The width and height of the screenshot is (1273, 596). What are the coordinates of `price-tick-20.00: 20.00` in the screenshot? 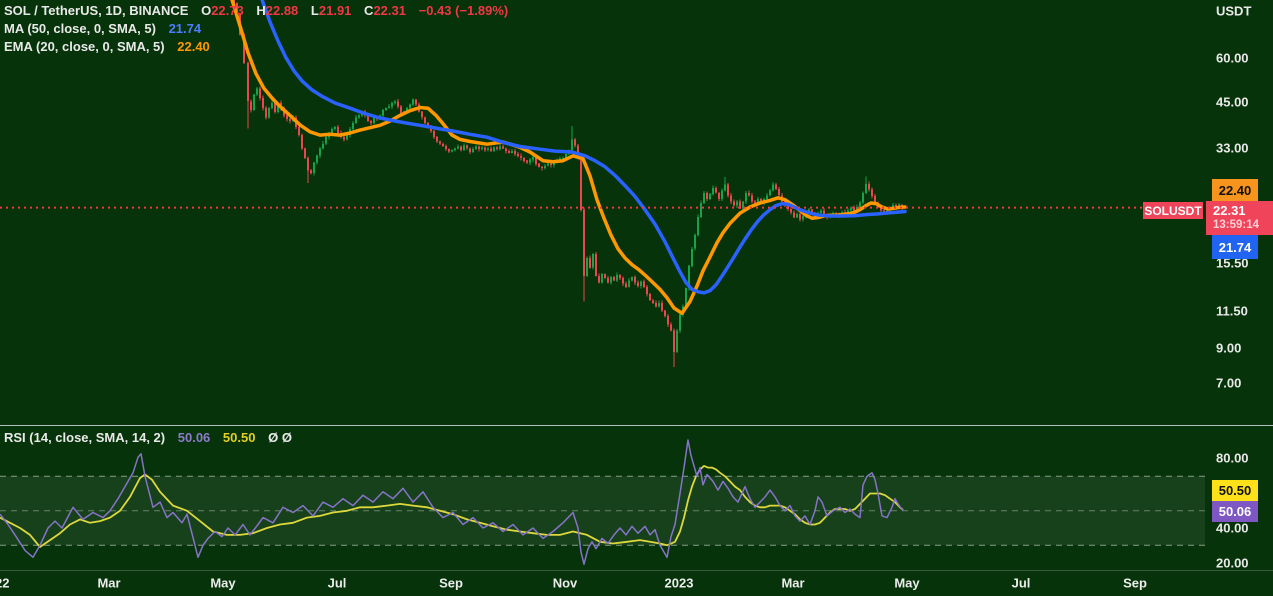 It's located at (1232, 563).